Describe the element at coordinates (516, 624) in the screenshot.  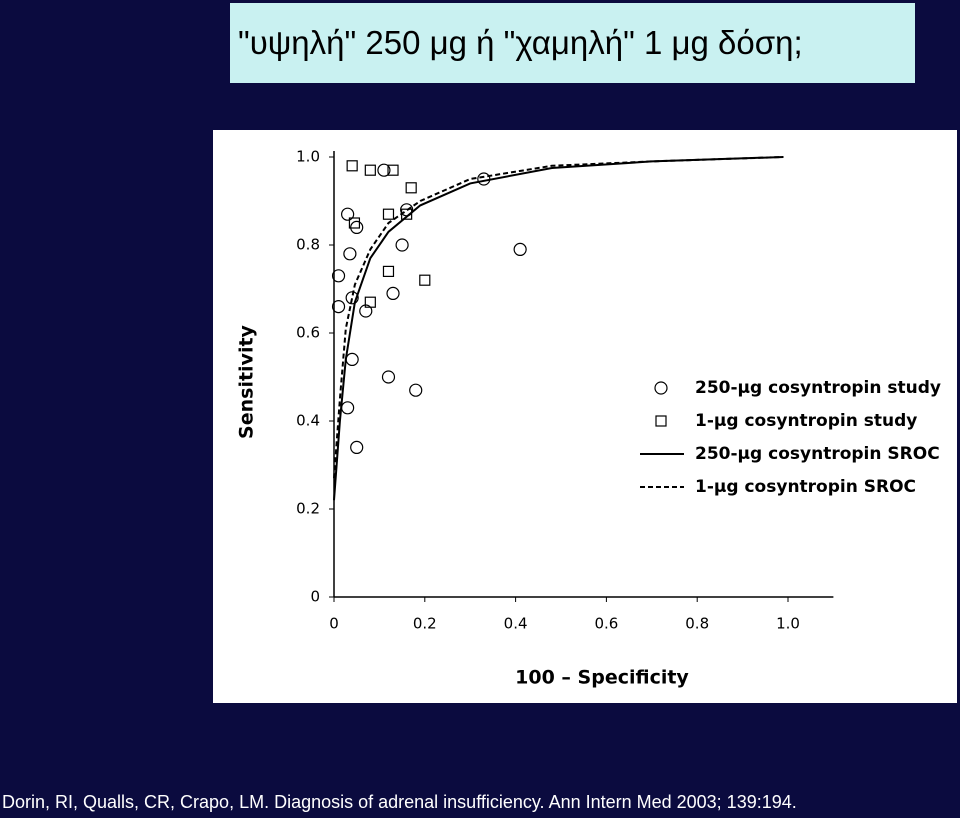
I see `x-tick-label: 0.4` at that location.